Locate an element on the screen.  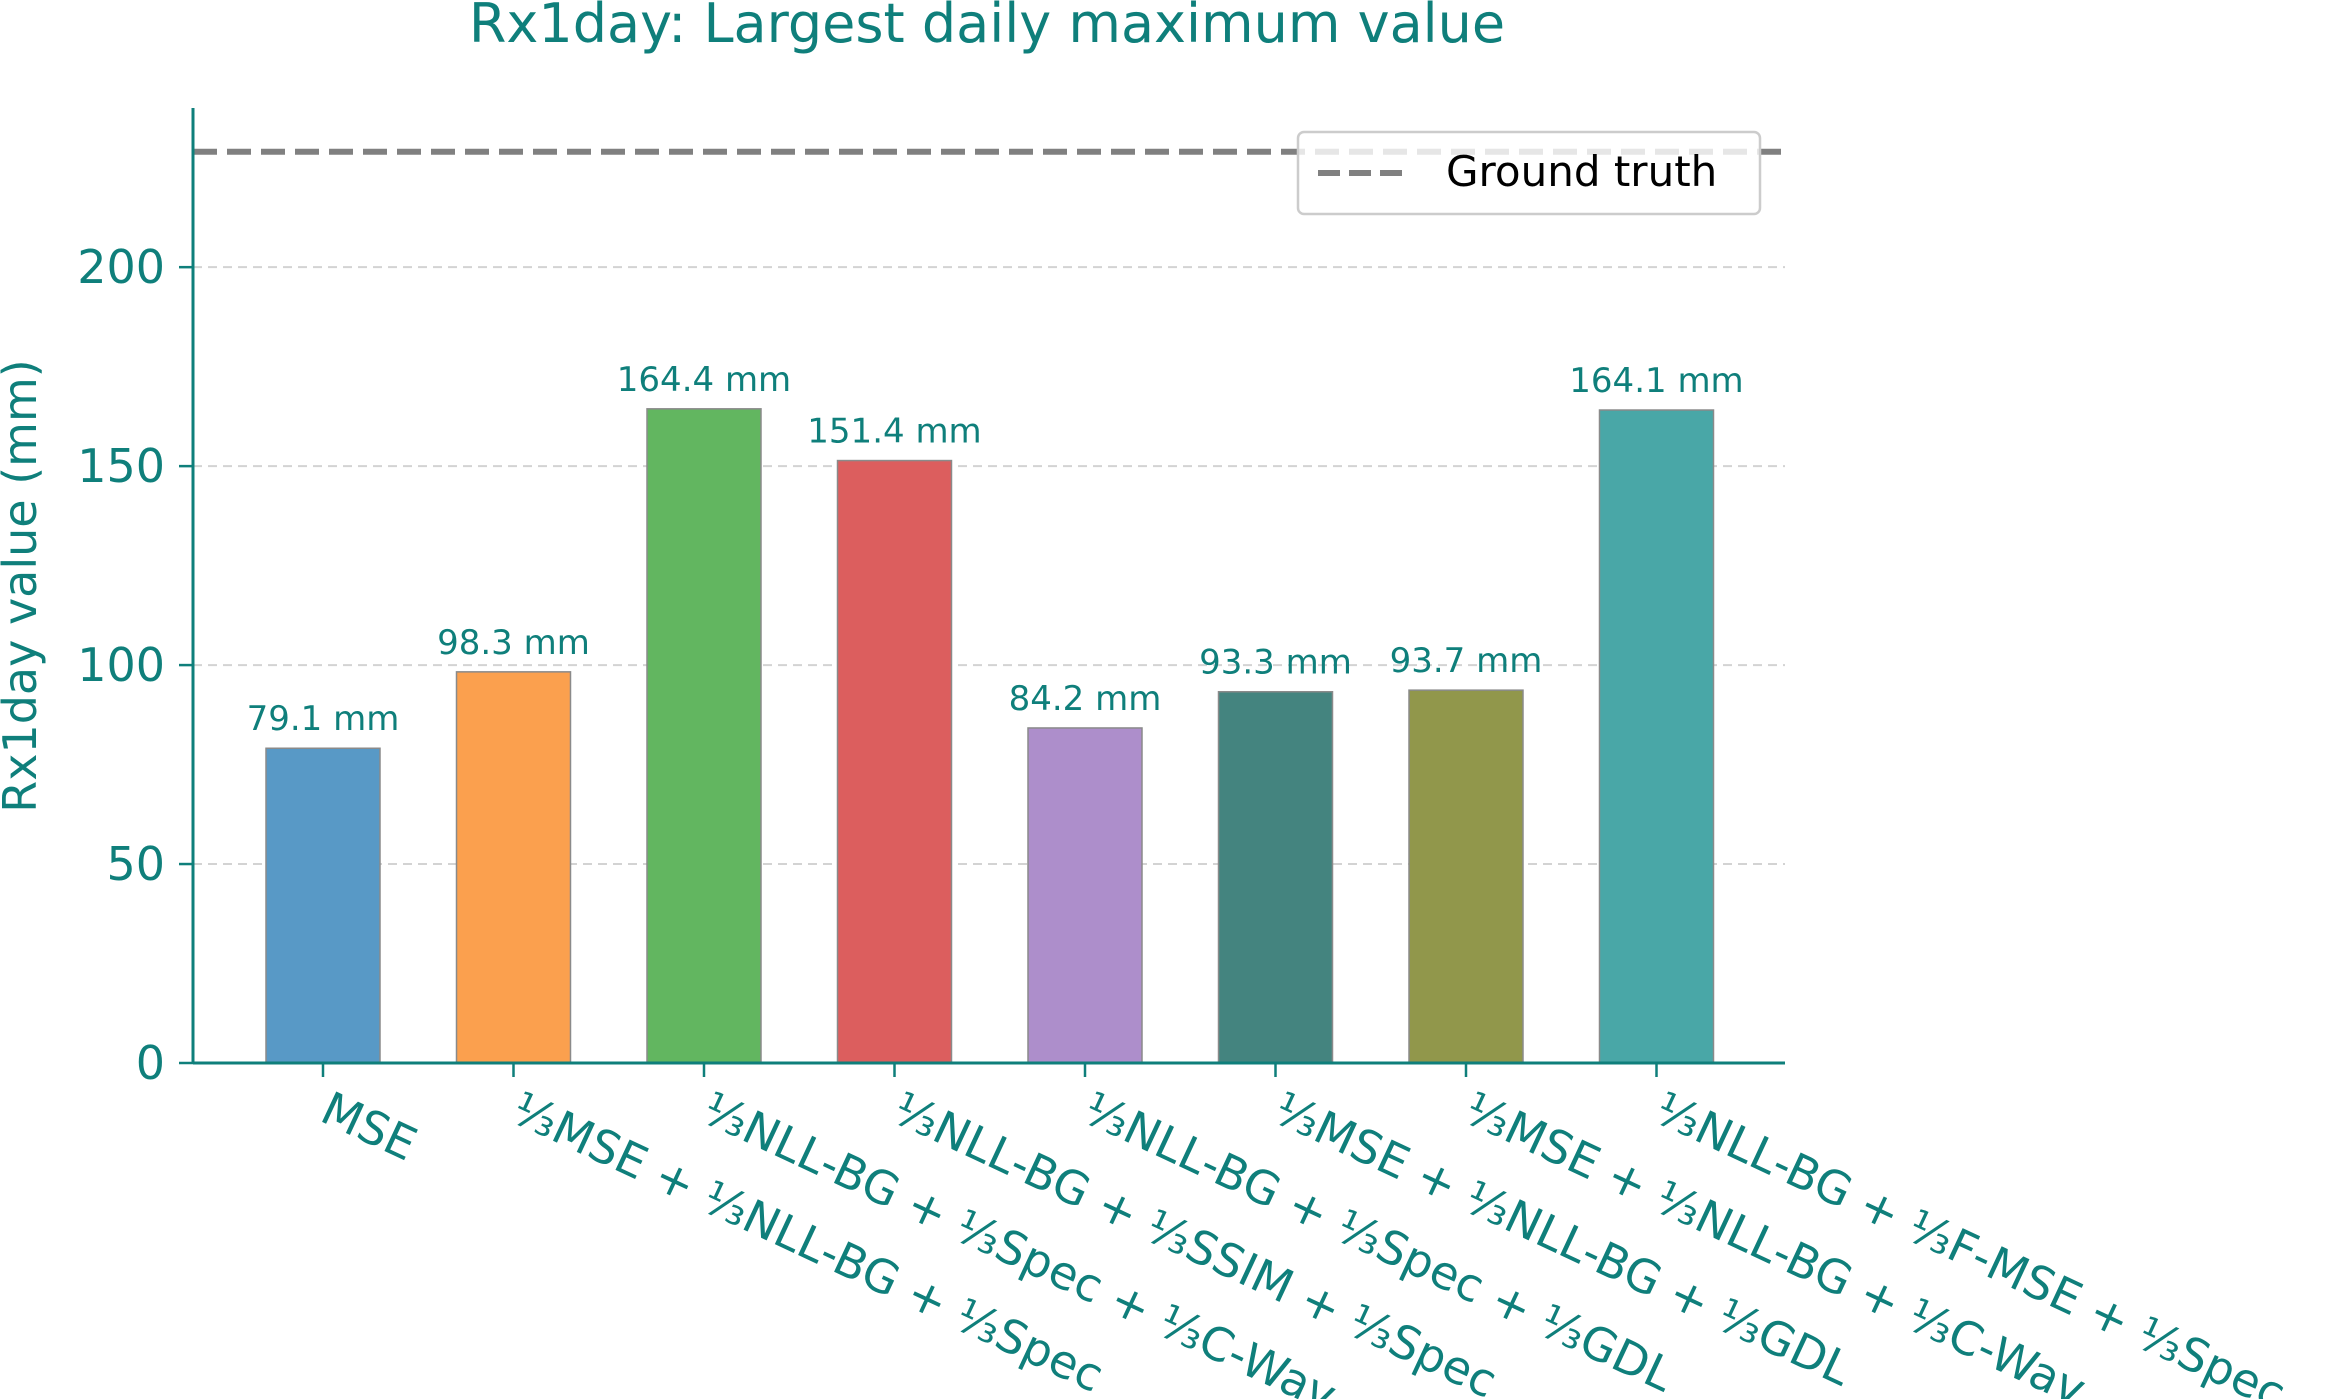
bar-value-label: 98.3 mm is located at coordinates (513, 643).